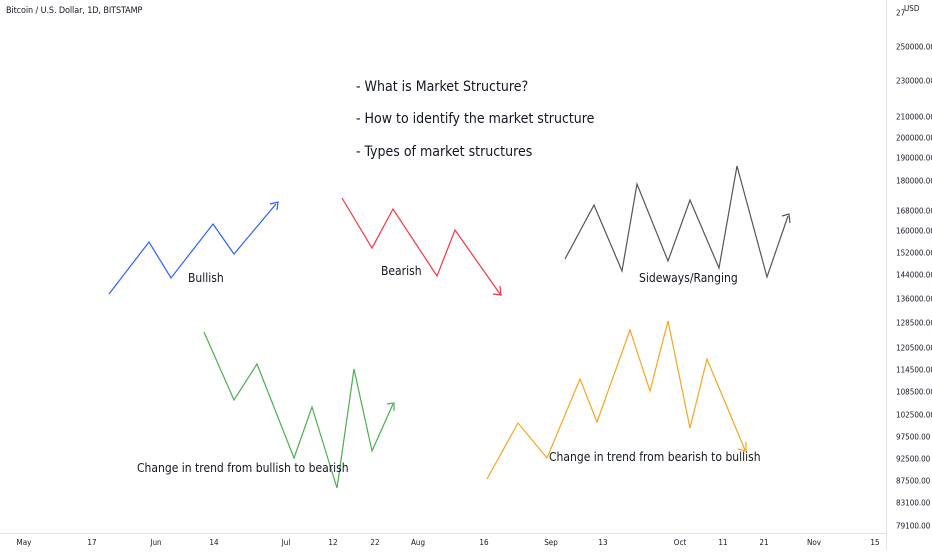 The height and width of the screenshot is (554, 932). What do you see at coordinates (24, 542) in the screenshot?
I see `time-axis-label: May` at bounding box center [24, 542].